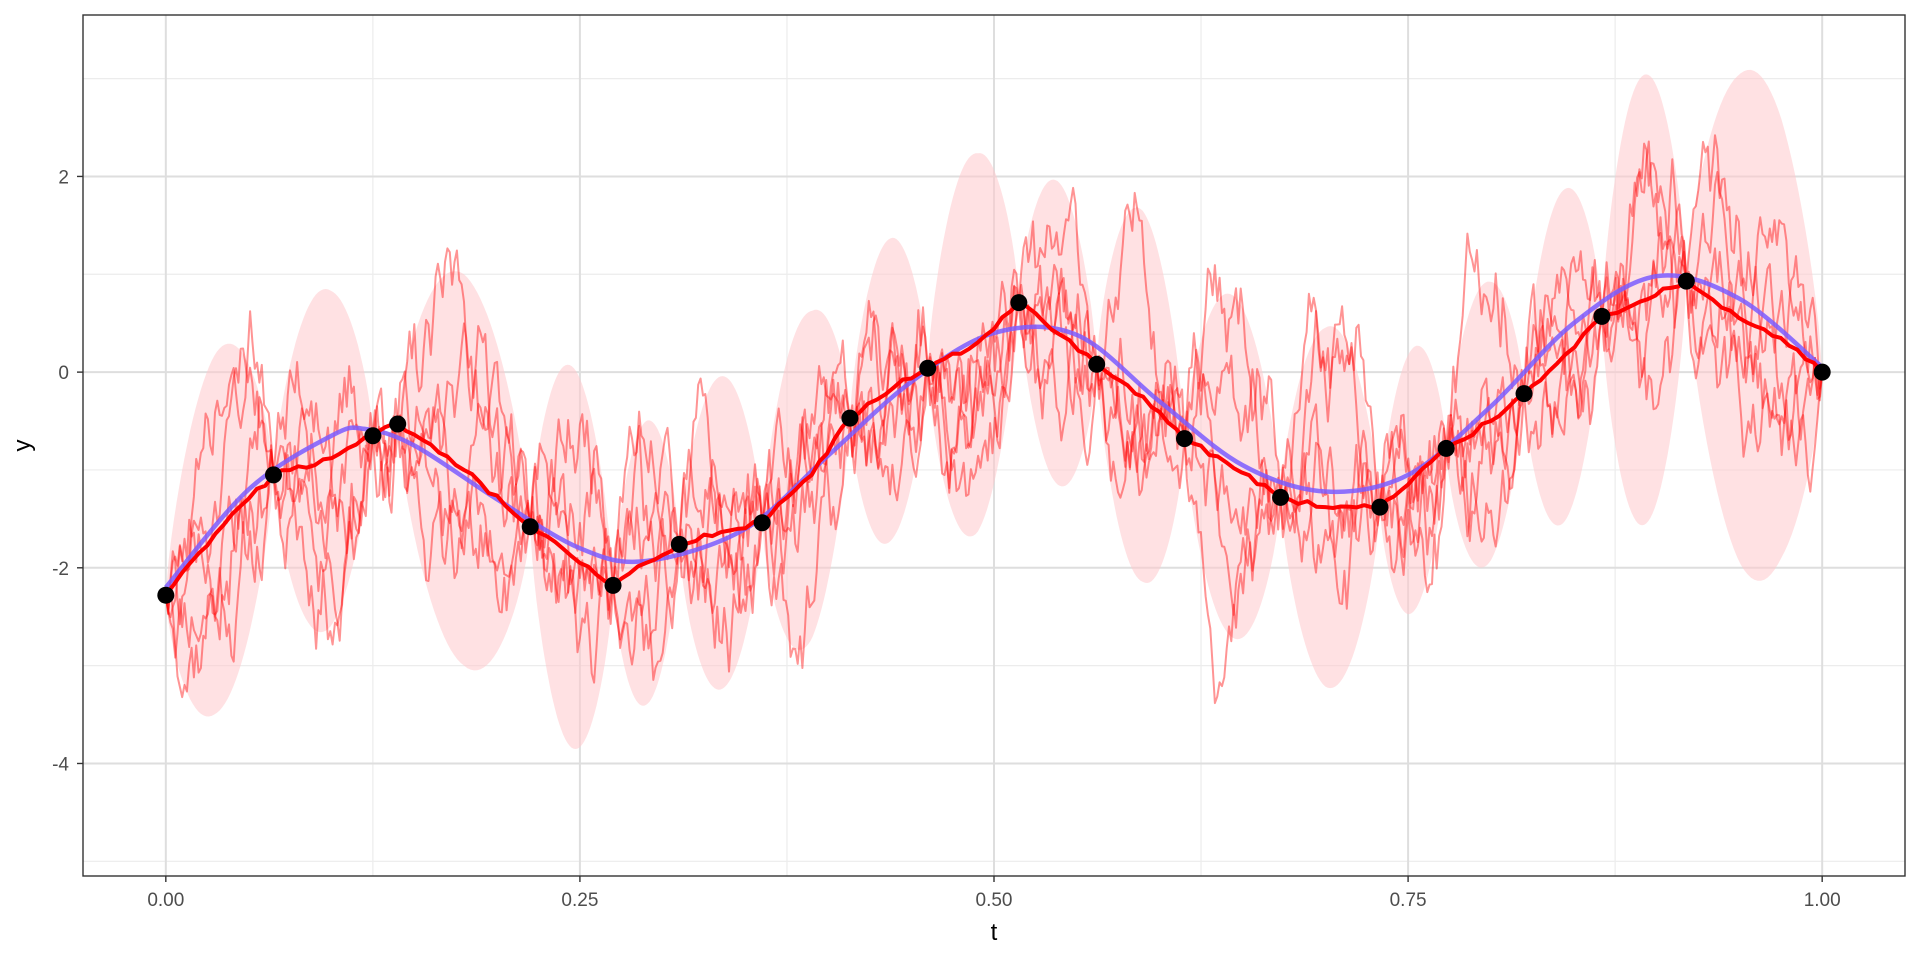 This screenshot has height=960, width=1920. Describe the element at coordinates (63, 373) in the screenshot. I see `y-tick-label: 0` at that location.